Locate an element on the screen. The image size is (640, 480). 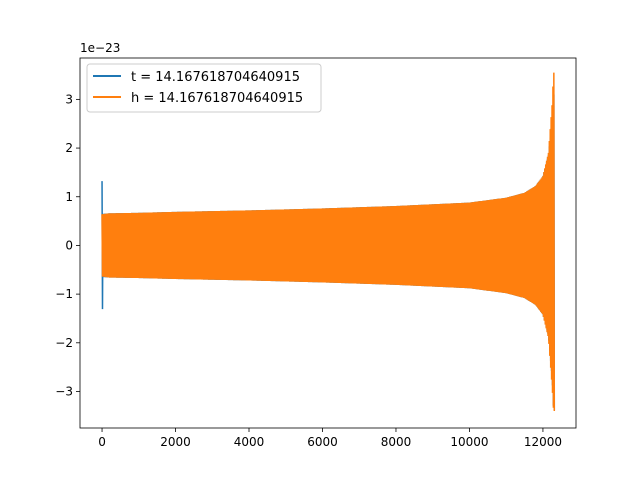
y-tick-label: 0 is located at coordinates (69, 245).